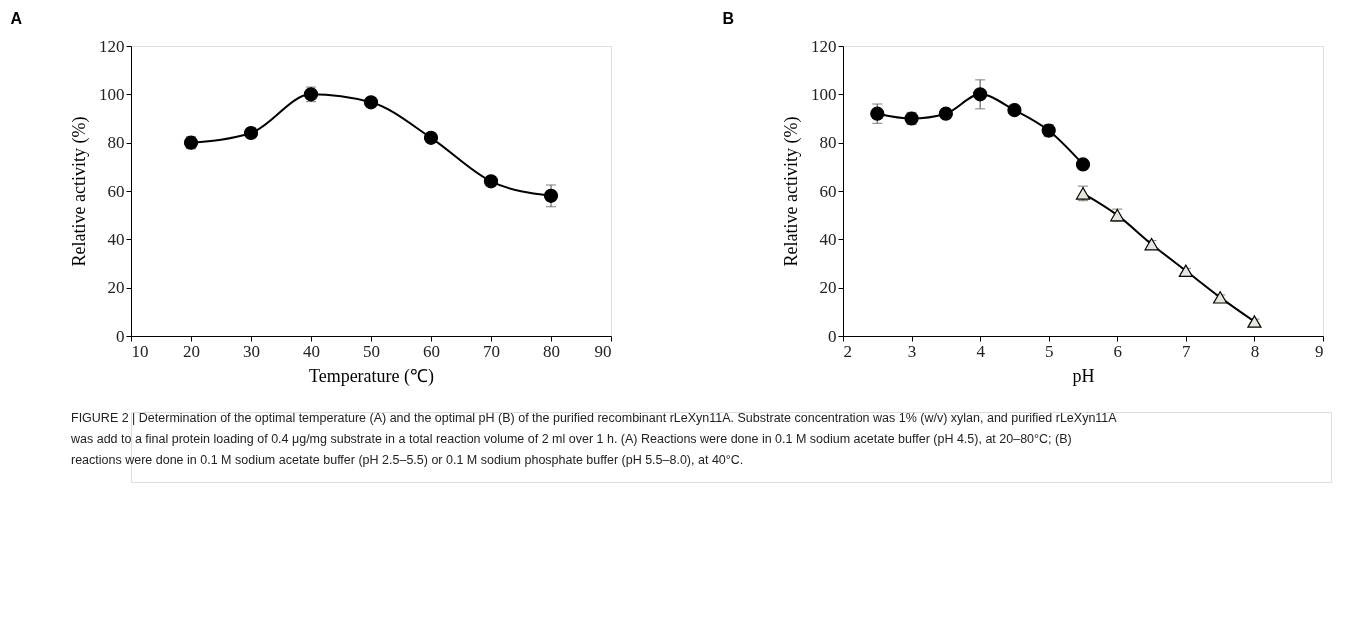 The height and width of the screenshot is (627, 1357). What do you see at coordinates (140, 351) in the screenshot?
I see `x-tick-label: 10` at bounding box center [140, 351].